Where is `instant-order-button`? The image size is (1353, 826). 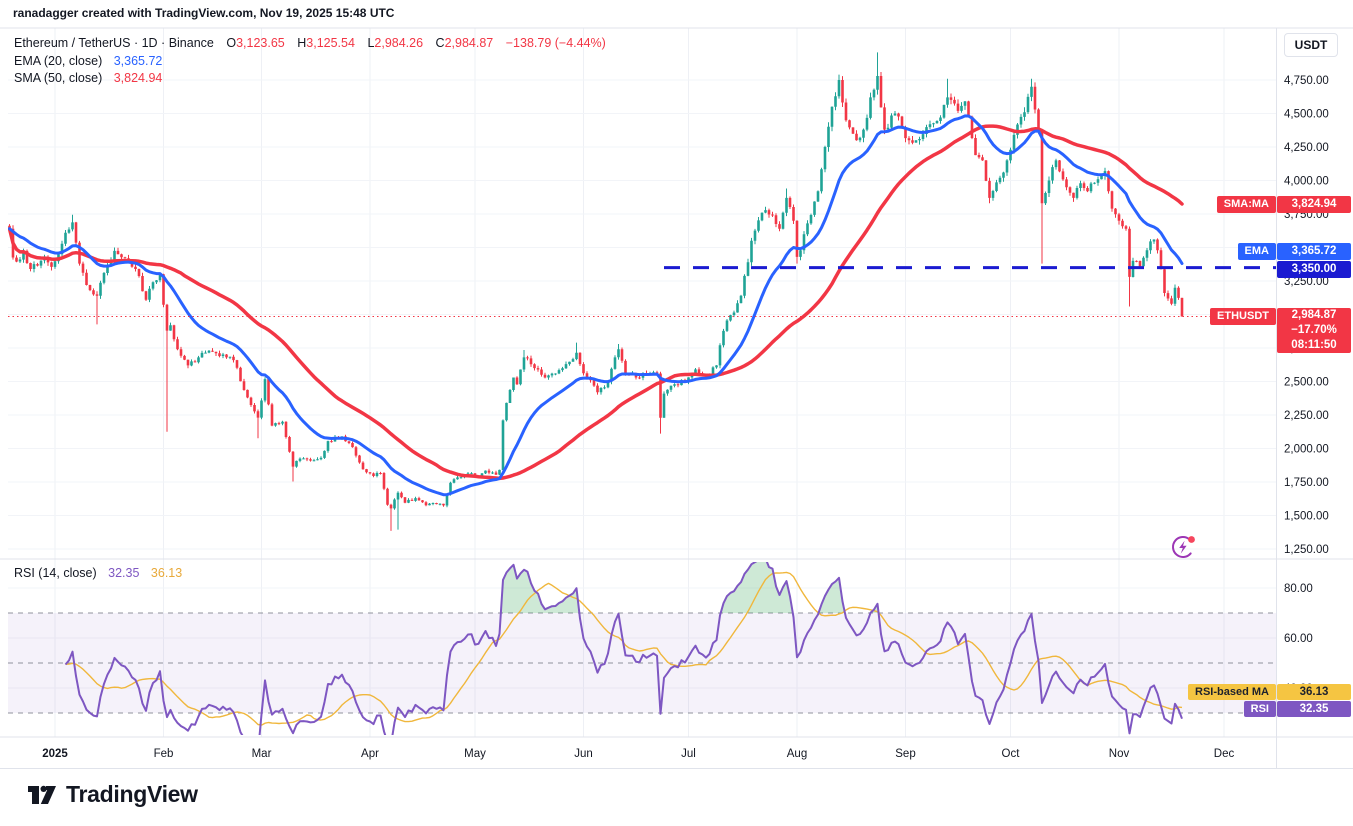
instant-order-button is located at coordinates (1184, 547).